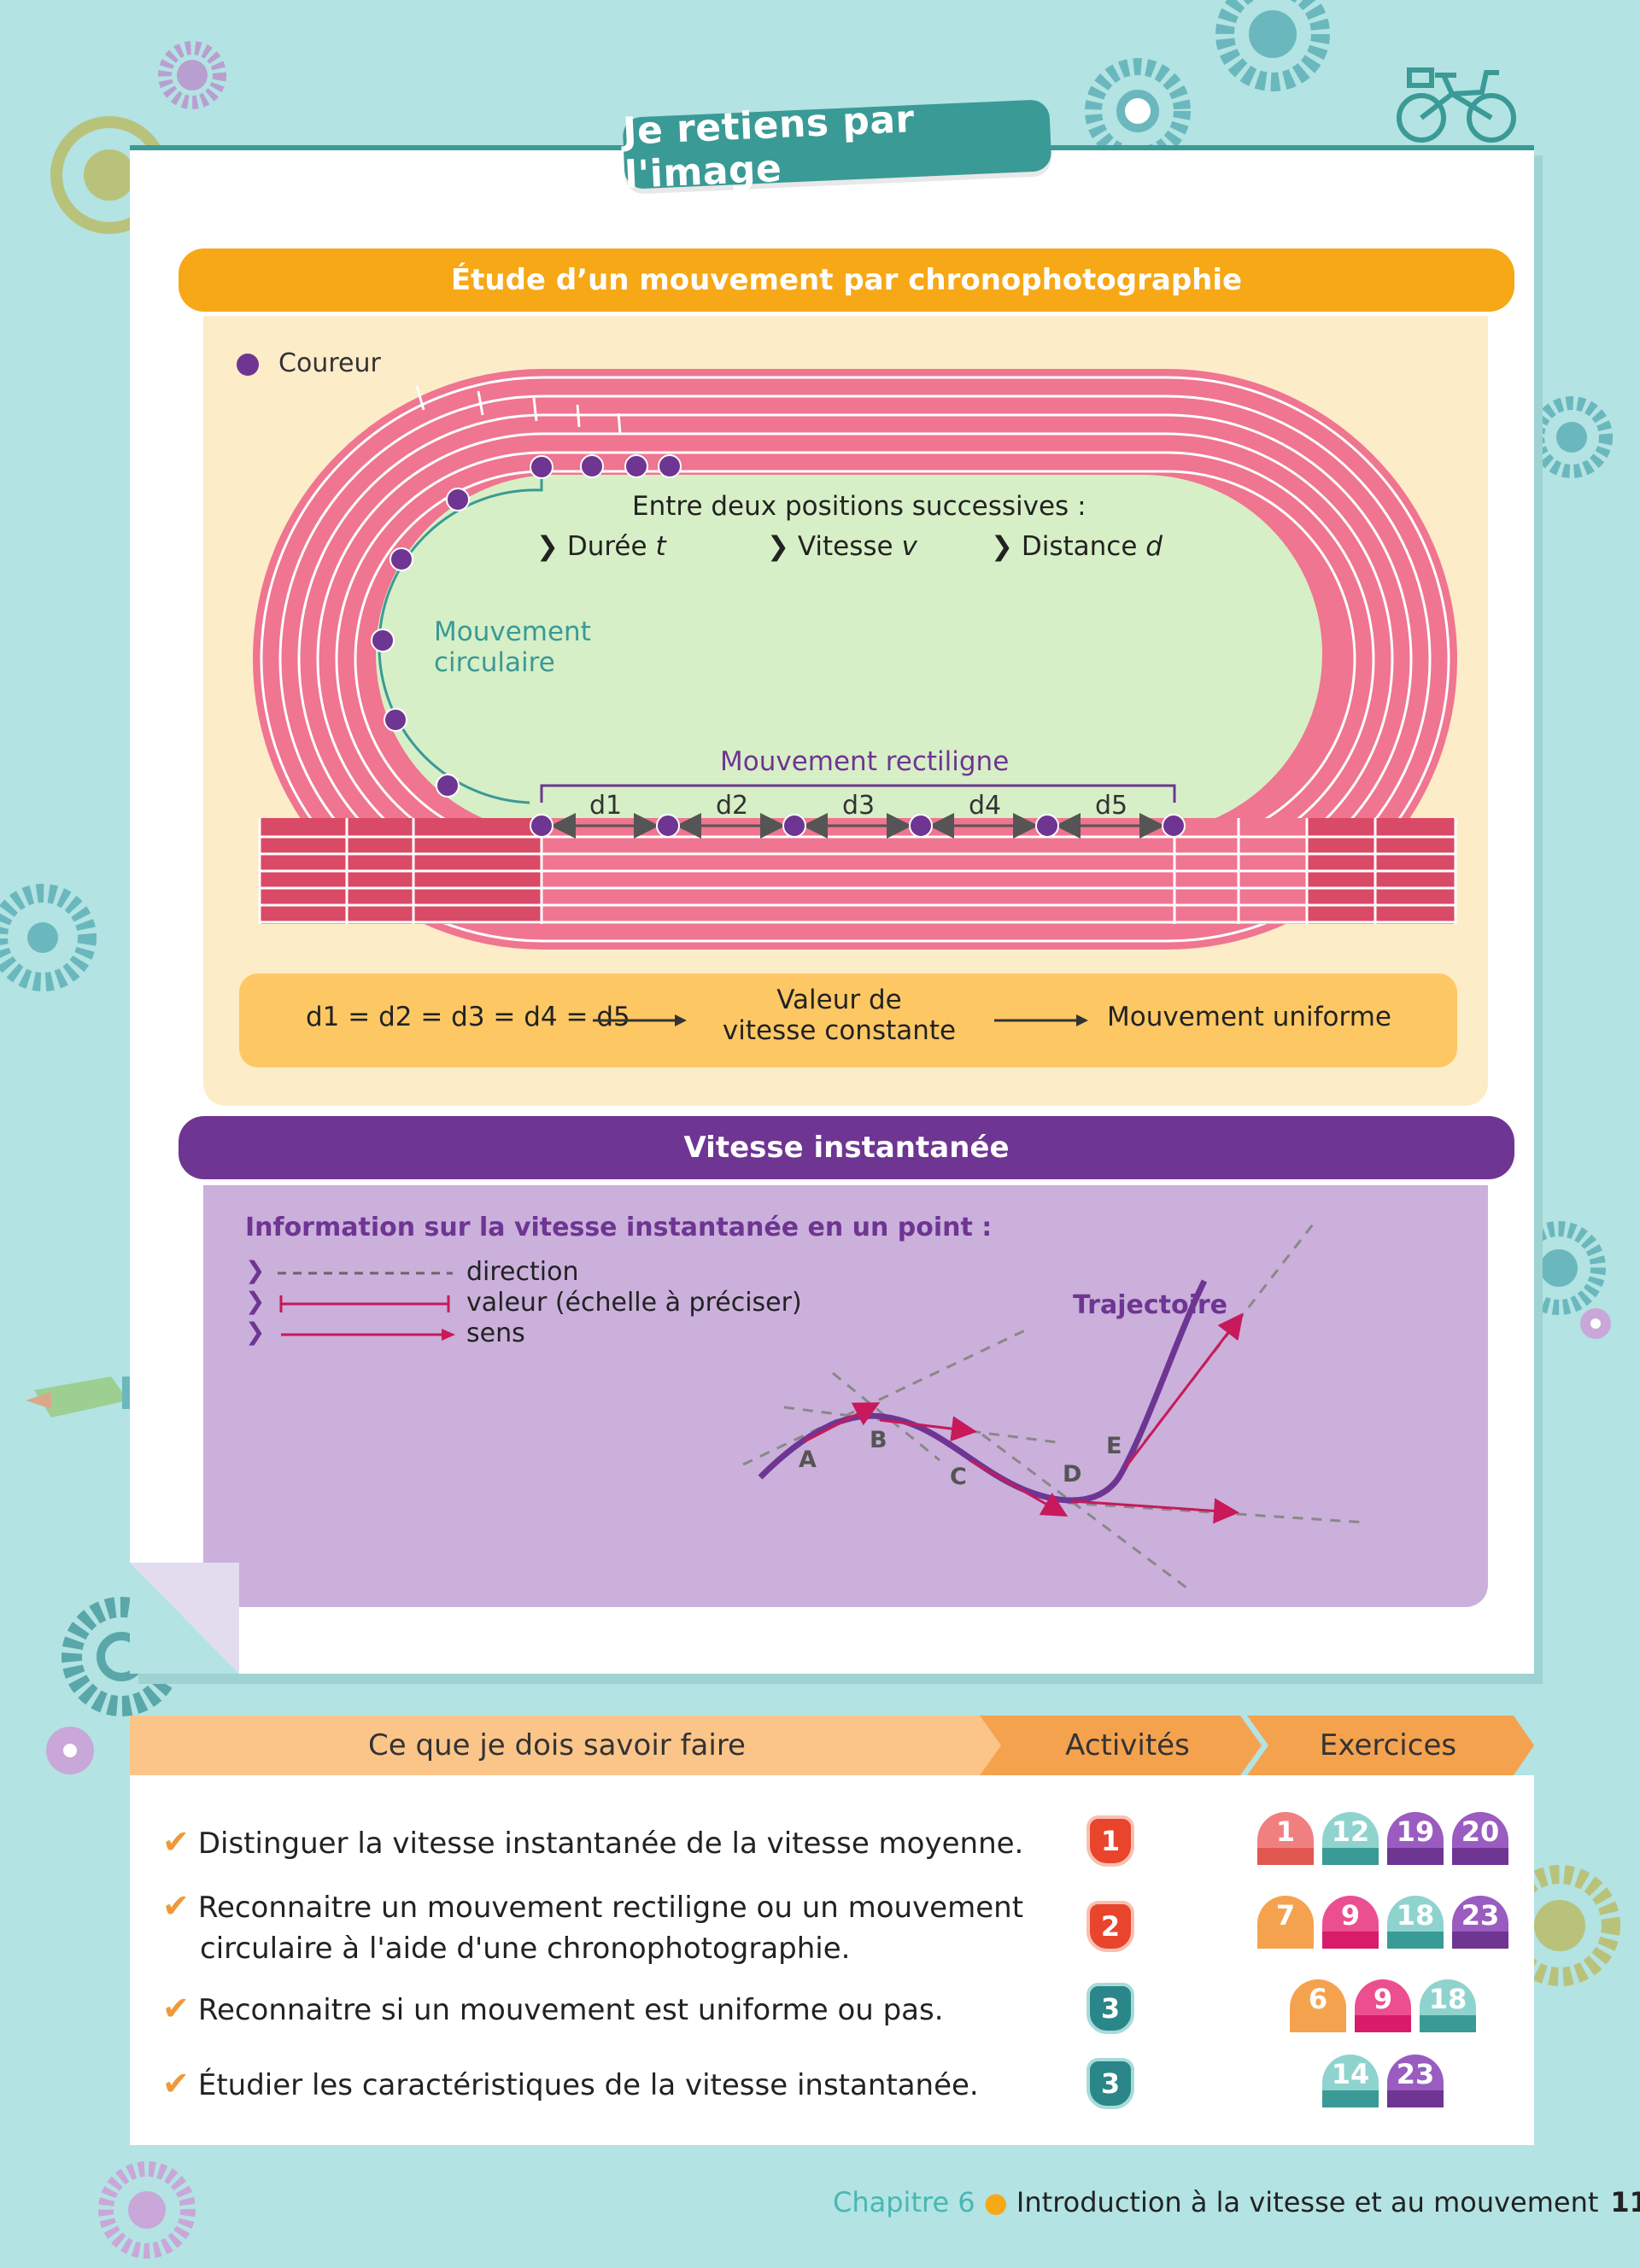  What do you see at coordinates (1127, 1745) in the screenshot?
I see `skills-header-activities: Activités` at bounding box center [1127, 1745].